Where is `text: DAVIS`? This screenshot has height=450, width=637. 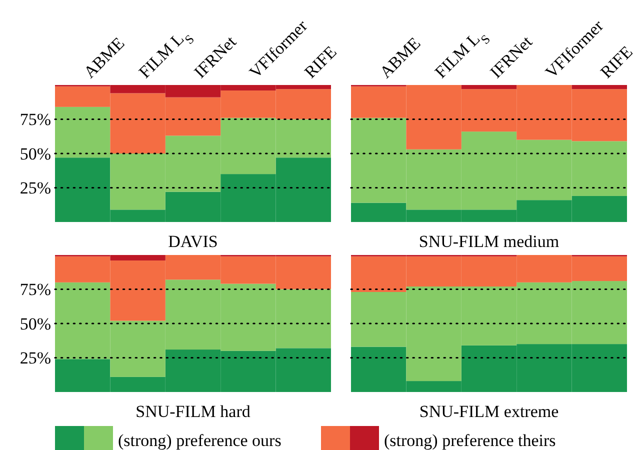 text: DAVIS is located at coordinates (193, 241).